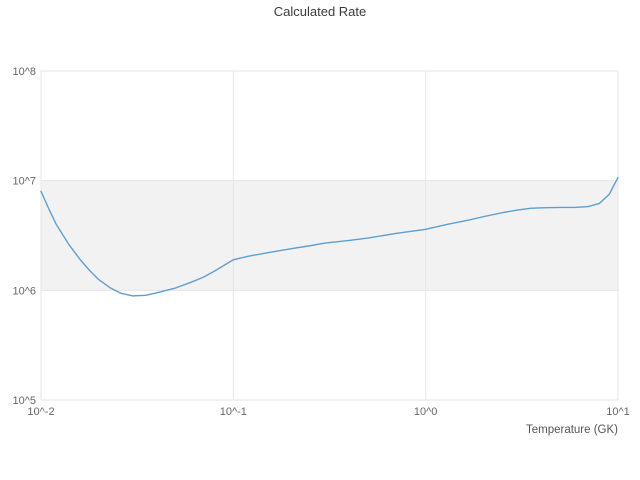 The height and width of the screenshot is (480, 640). What do you see at coordinates (328, 412) in the screenshot?
I see `x-tick-labels: 10^-2 10^-1 10^0 10^1` at bounding box center [328, 412].